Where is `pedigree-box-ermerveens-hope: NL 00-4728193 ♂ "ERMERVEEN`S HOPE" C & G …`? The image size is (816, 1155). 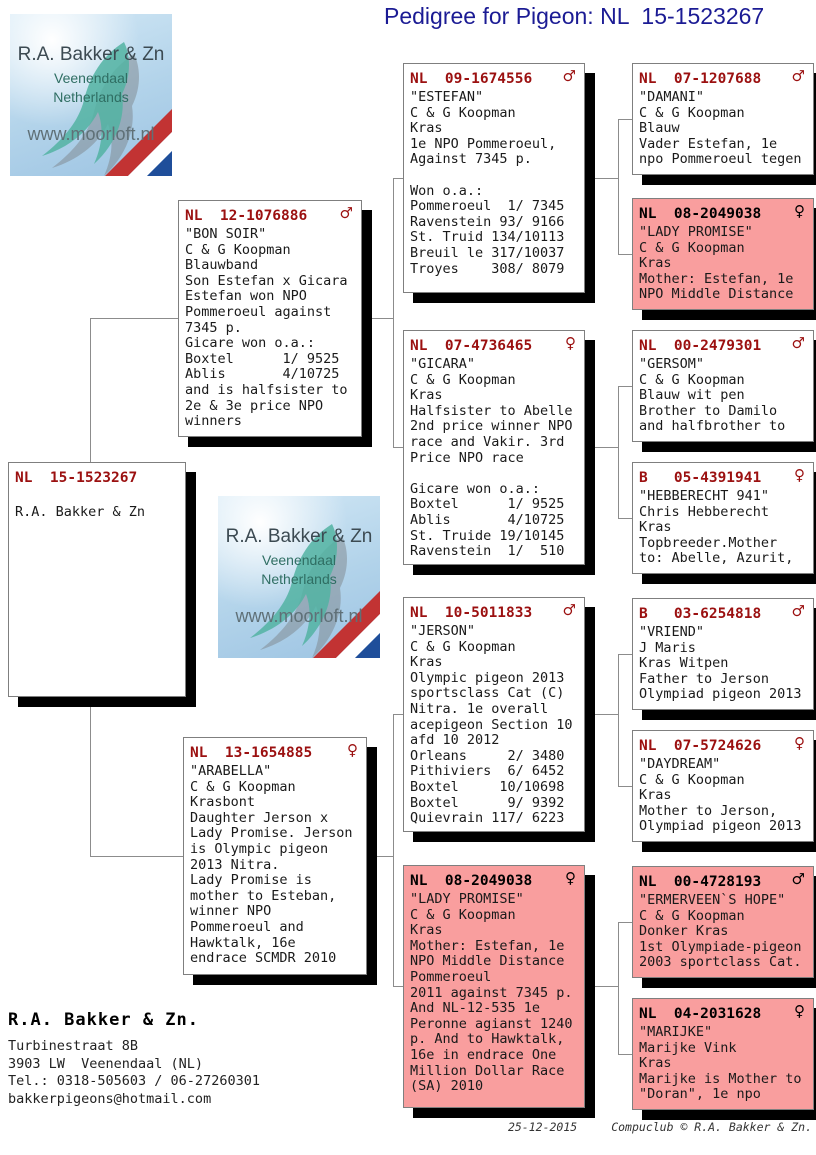 pedigree-box-ermerveens-hope: NL 00-4728193 ♂ "ERMERVEEN`S HOPE" C & G … is located at coordinates (723, 922).